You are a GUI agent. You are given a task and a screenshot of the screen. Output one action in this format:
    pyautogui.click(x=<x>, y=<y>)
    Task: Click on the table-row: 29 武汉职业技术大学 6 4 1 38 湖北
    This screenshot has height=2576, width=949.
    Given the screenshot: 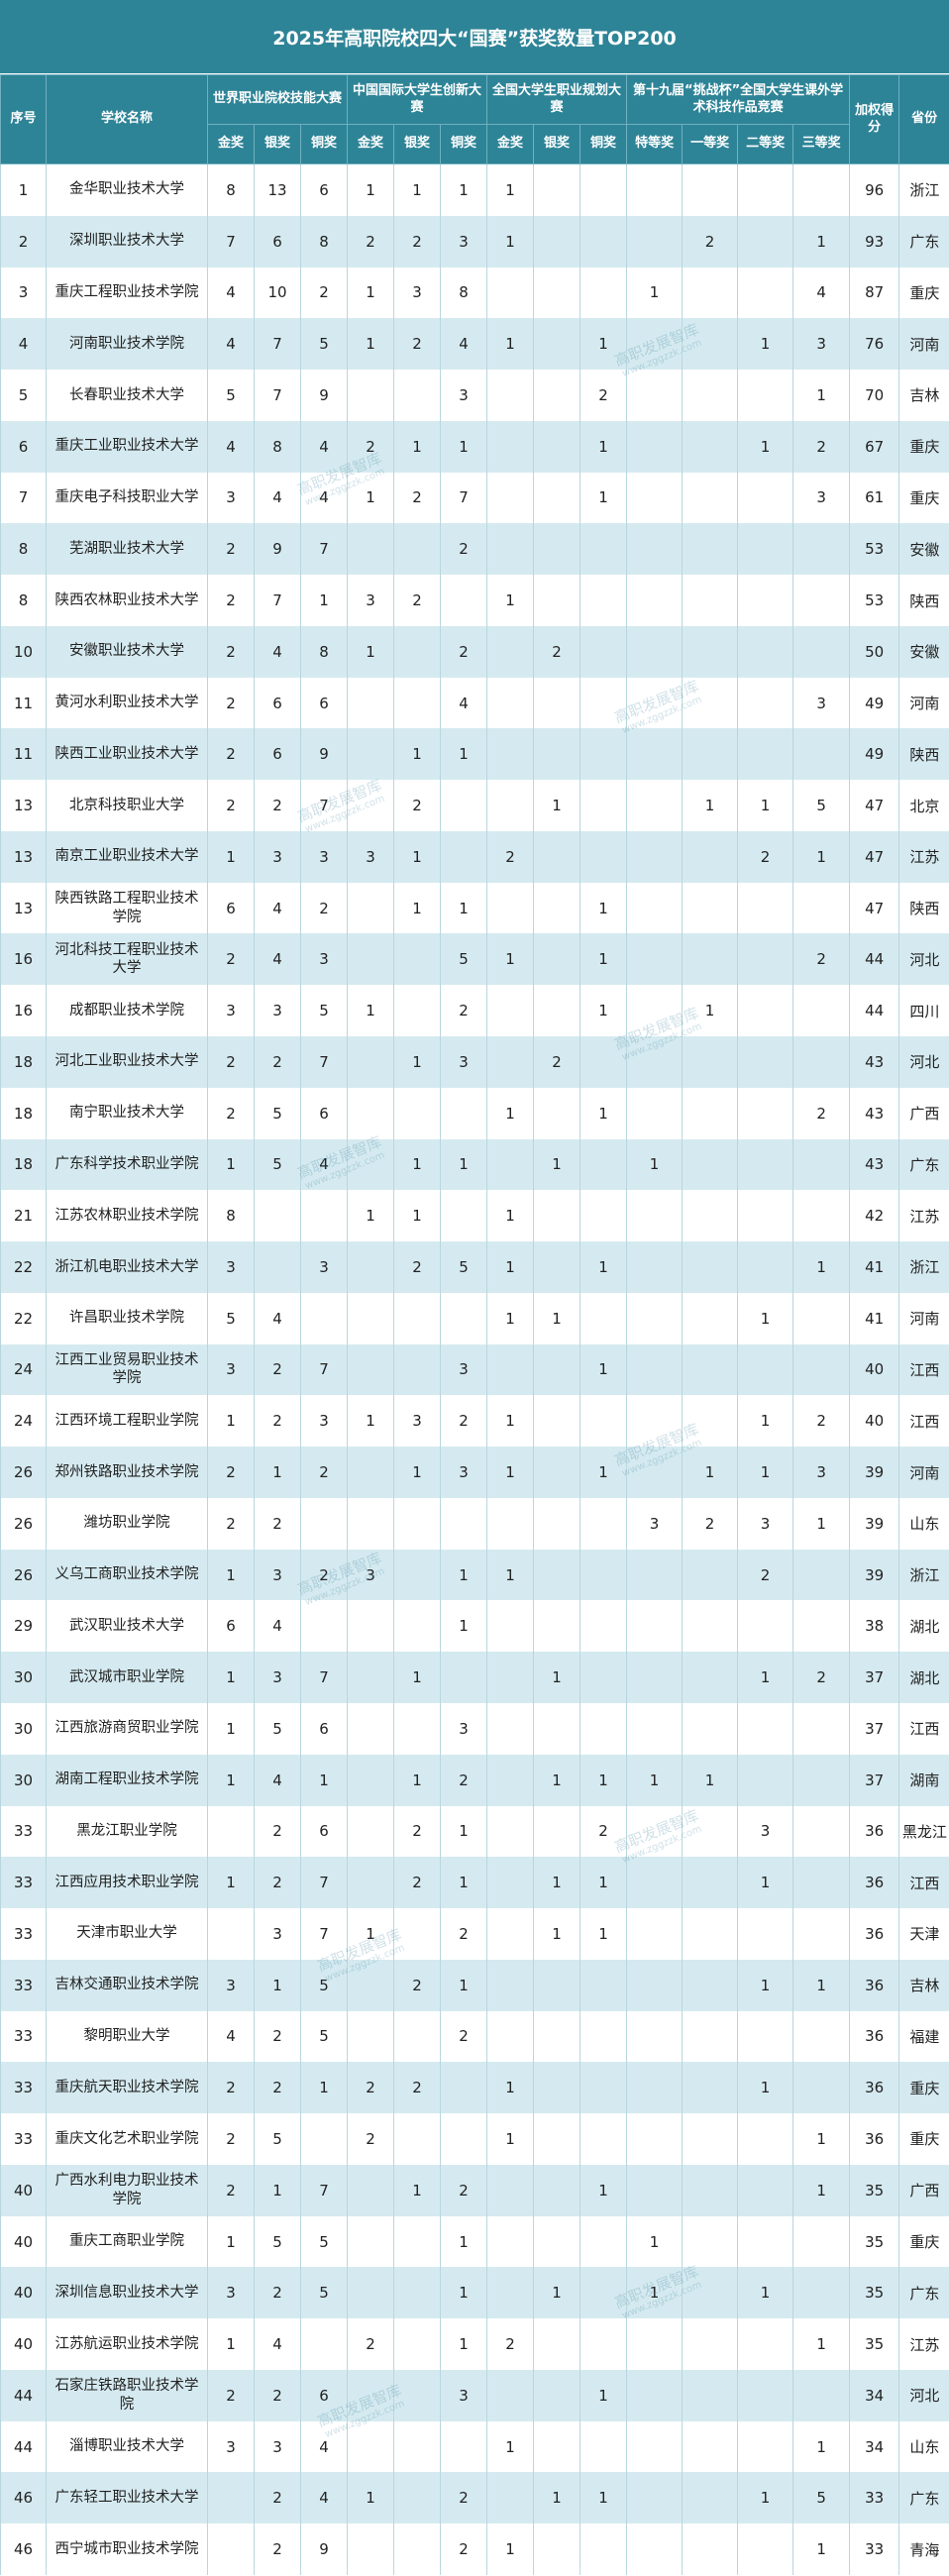 What is the action you would take?
    pyautogui.click(x=475, y=1626)
    